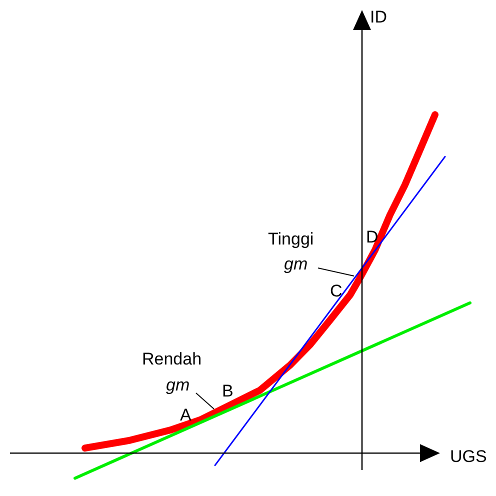  I want to click on annotation: D, so click(372, 237).